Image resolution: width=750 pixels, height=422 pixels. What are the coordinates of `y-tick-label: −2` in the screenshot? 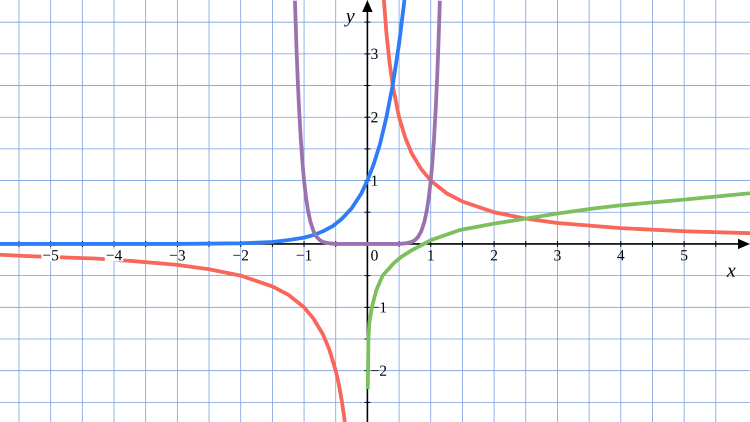 It's located at (378, 371).